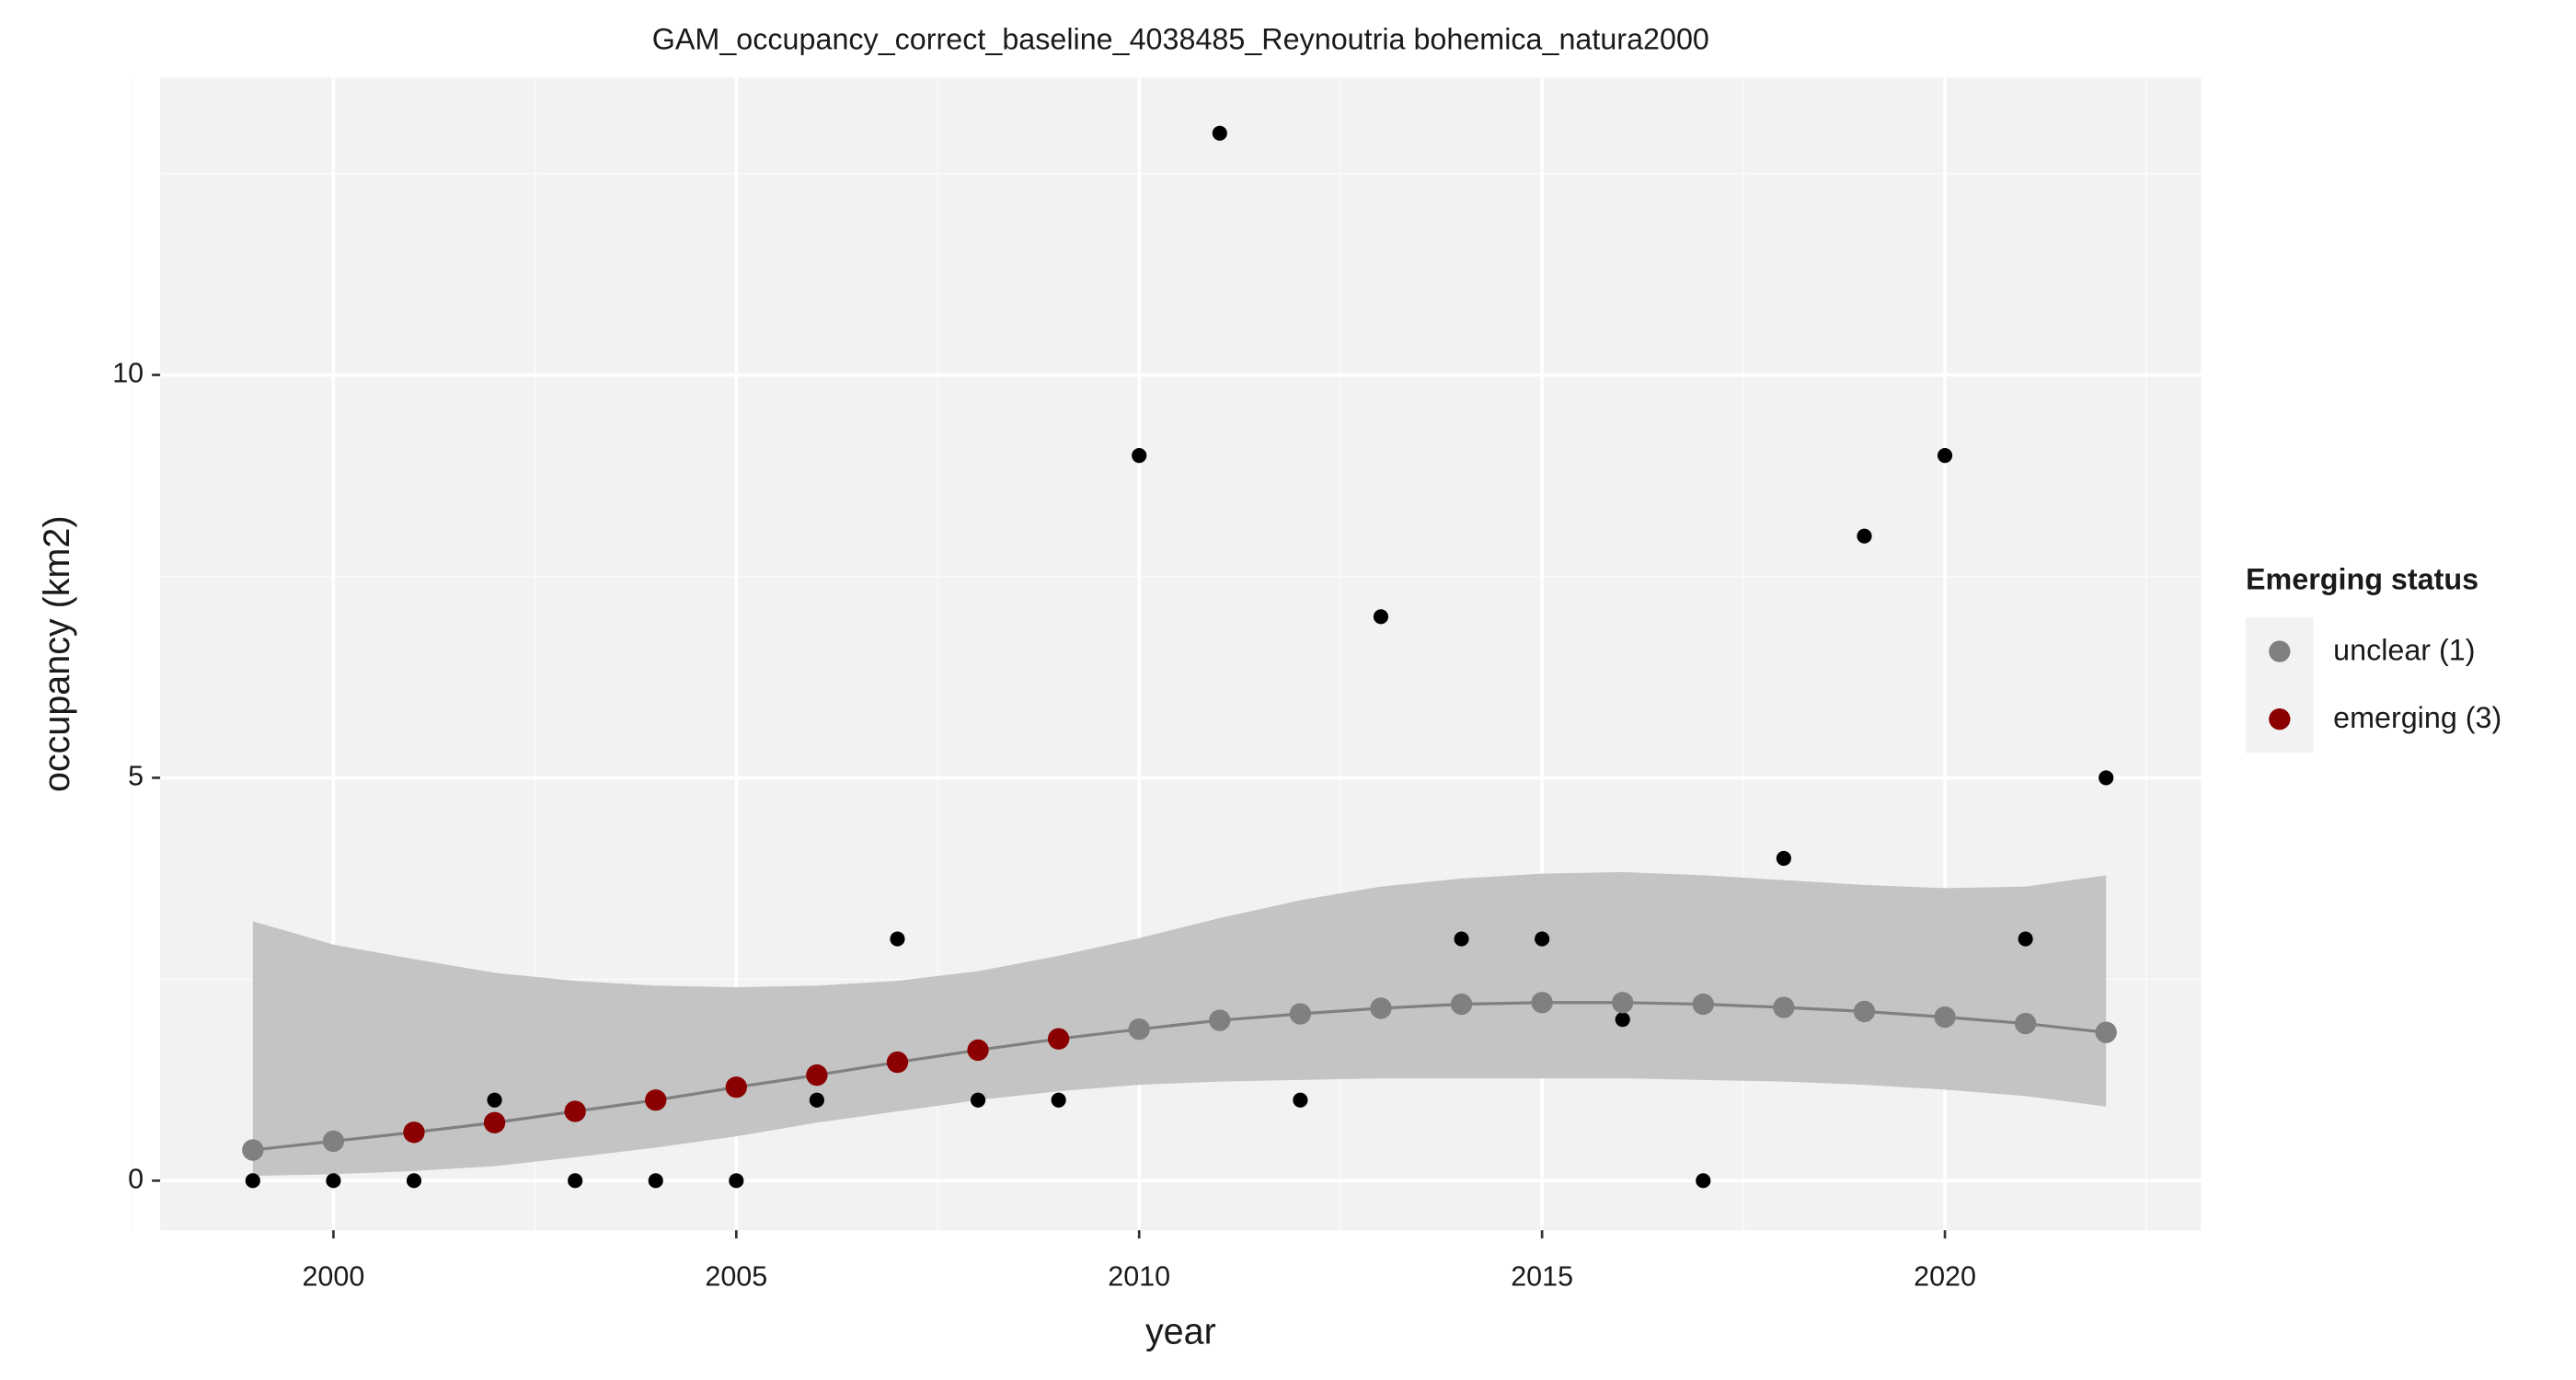 Image resolution: width=2576 pixels, height=1380 pixels. Describe the element at coordinates (1945, 1276) in the screenshot. I see `x-tick-label: 2020` at that location.